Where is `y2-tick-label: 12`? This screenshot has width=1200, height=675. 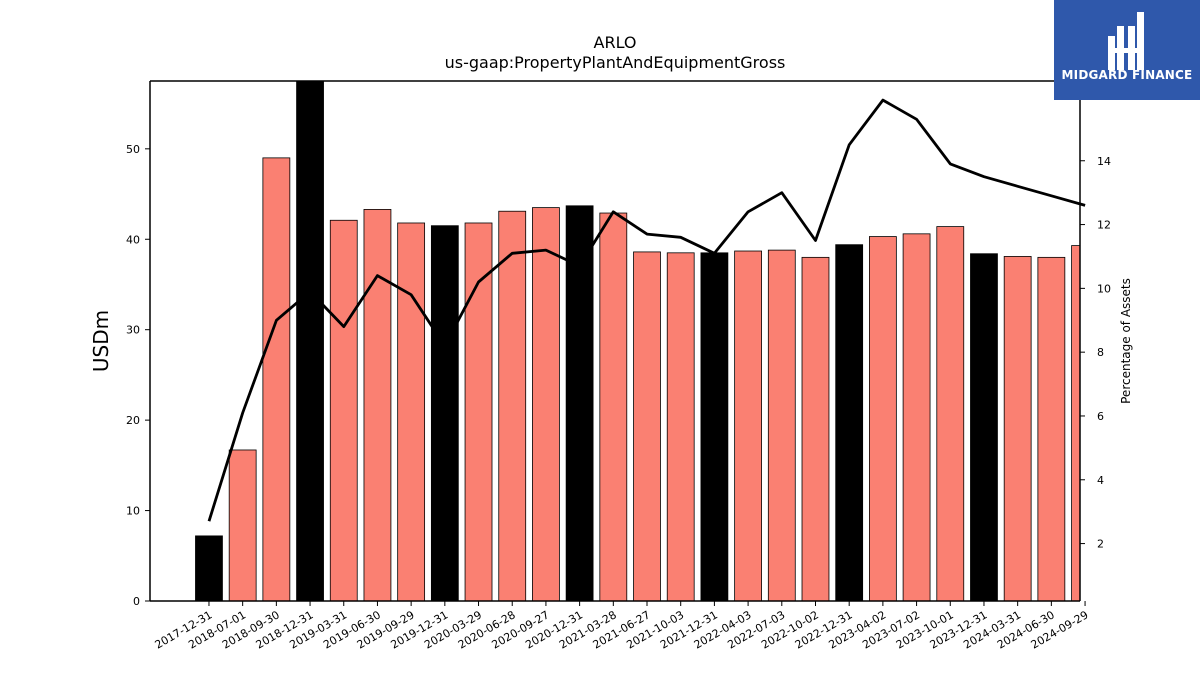 y2-tick-label: 12 is located at coordinates (1104, 225).